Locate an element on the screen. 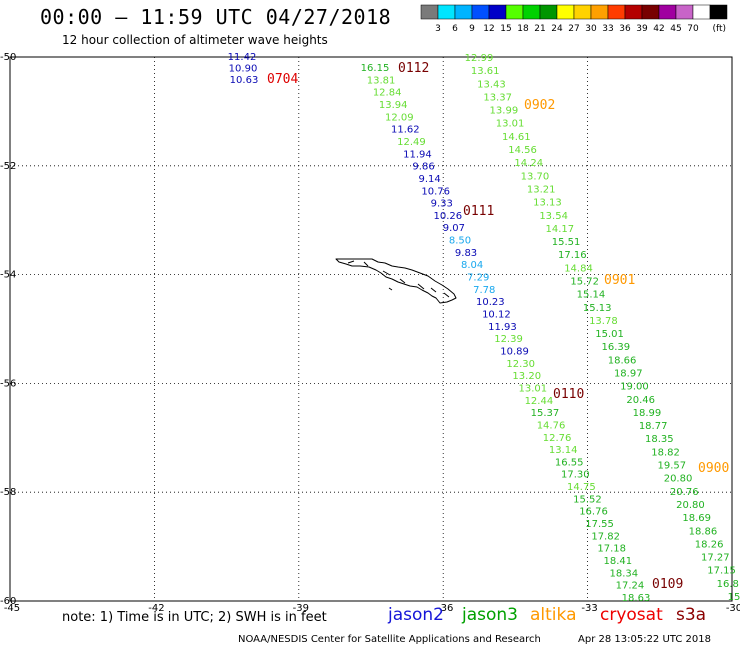 Image resolution: width=740 pixels, height=650 pixels. wave-height-value: 13.37 is located at coordinates (497, 97).